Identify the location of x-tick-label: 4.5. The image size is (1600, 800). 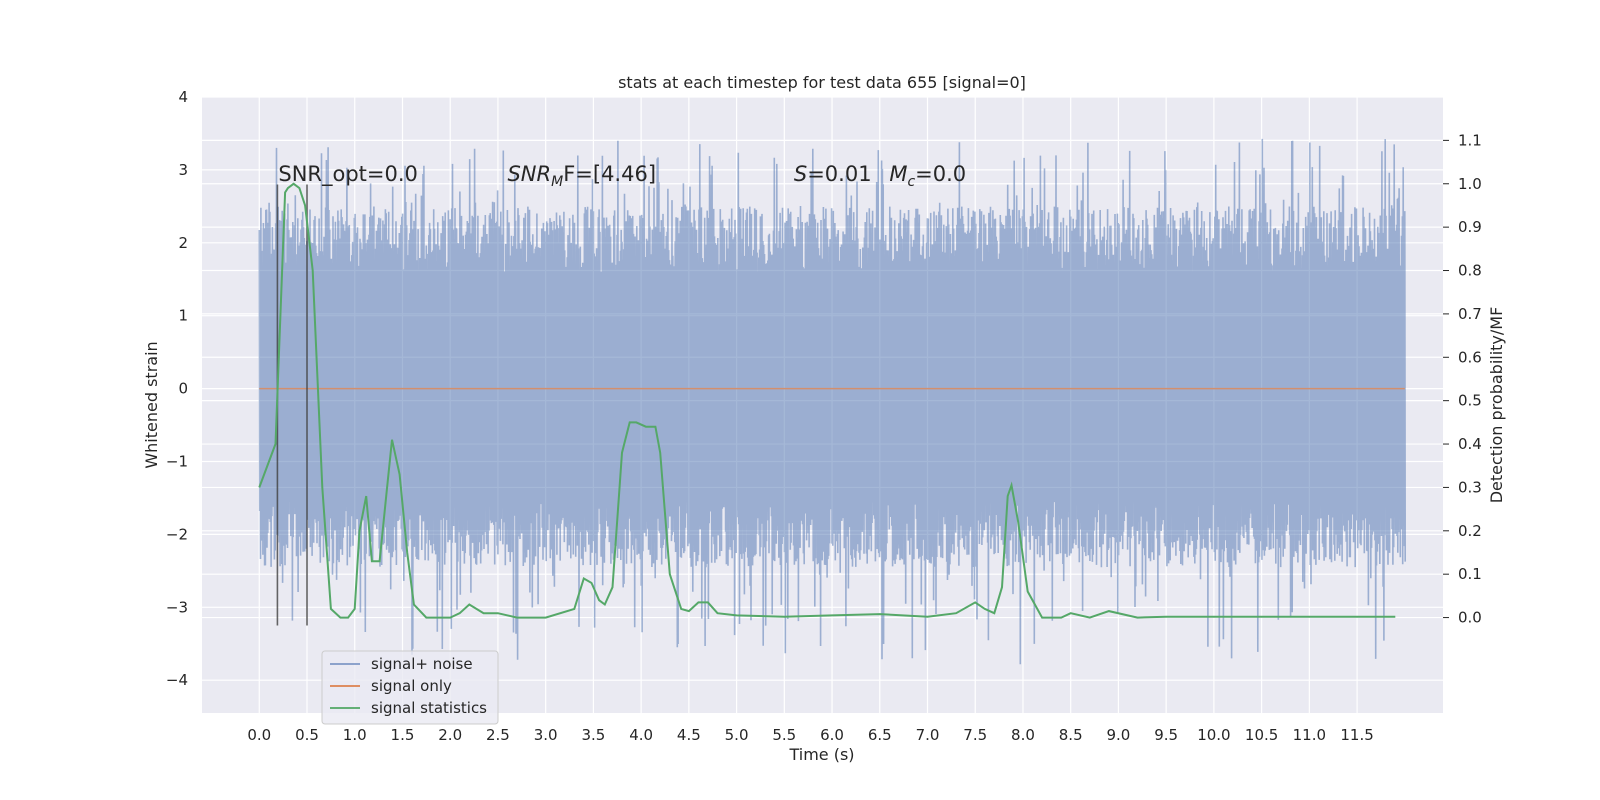
(689, 735).